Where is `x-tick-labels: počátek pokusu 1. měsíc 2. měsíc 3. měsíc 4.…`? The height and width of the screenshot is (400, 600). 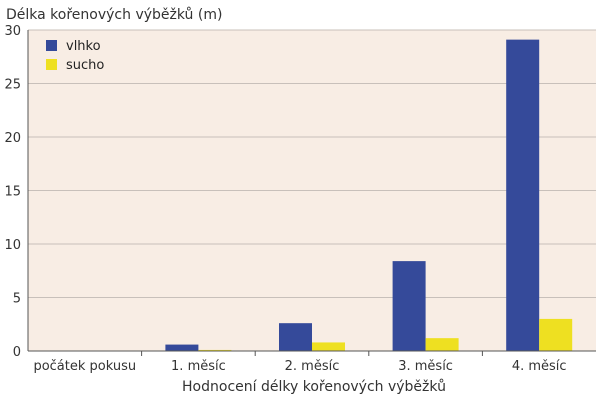
x-tick-labels: počátek pokusu 1. měsíc 2. měsíc 3. měsíc 4.… is located at coordinates (299, 366).